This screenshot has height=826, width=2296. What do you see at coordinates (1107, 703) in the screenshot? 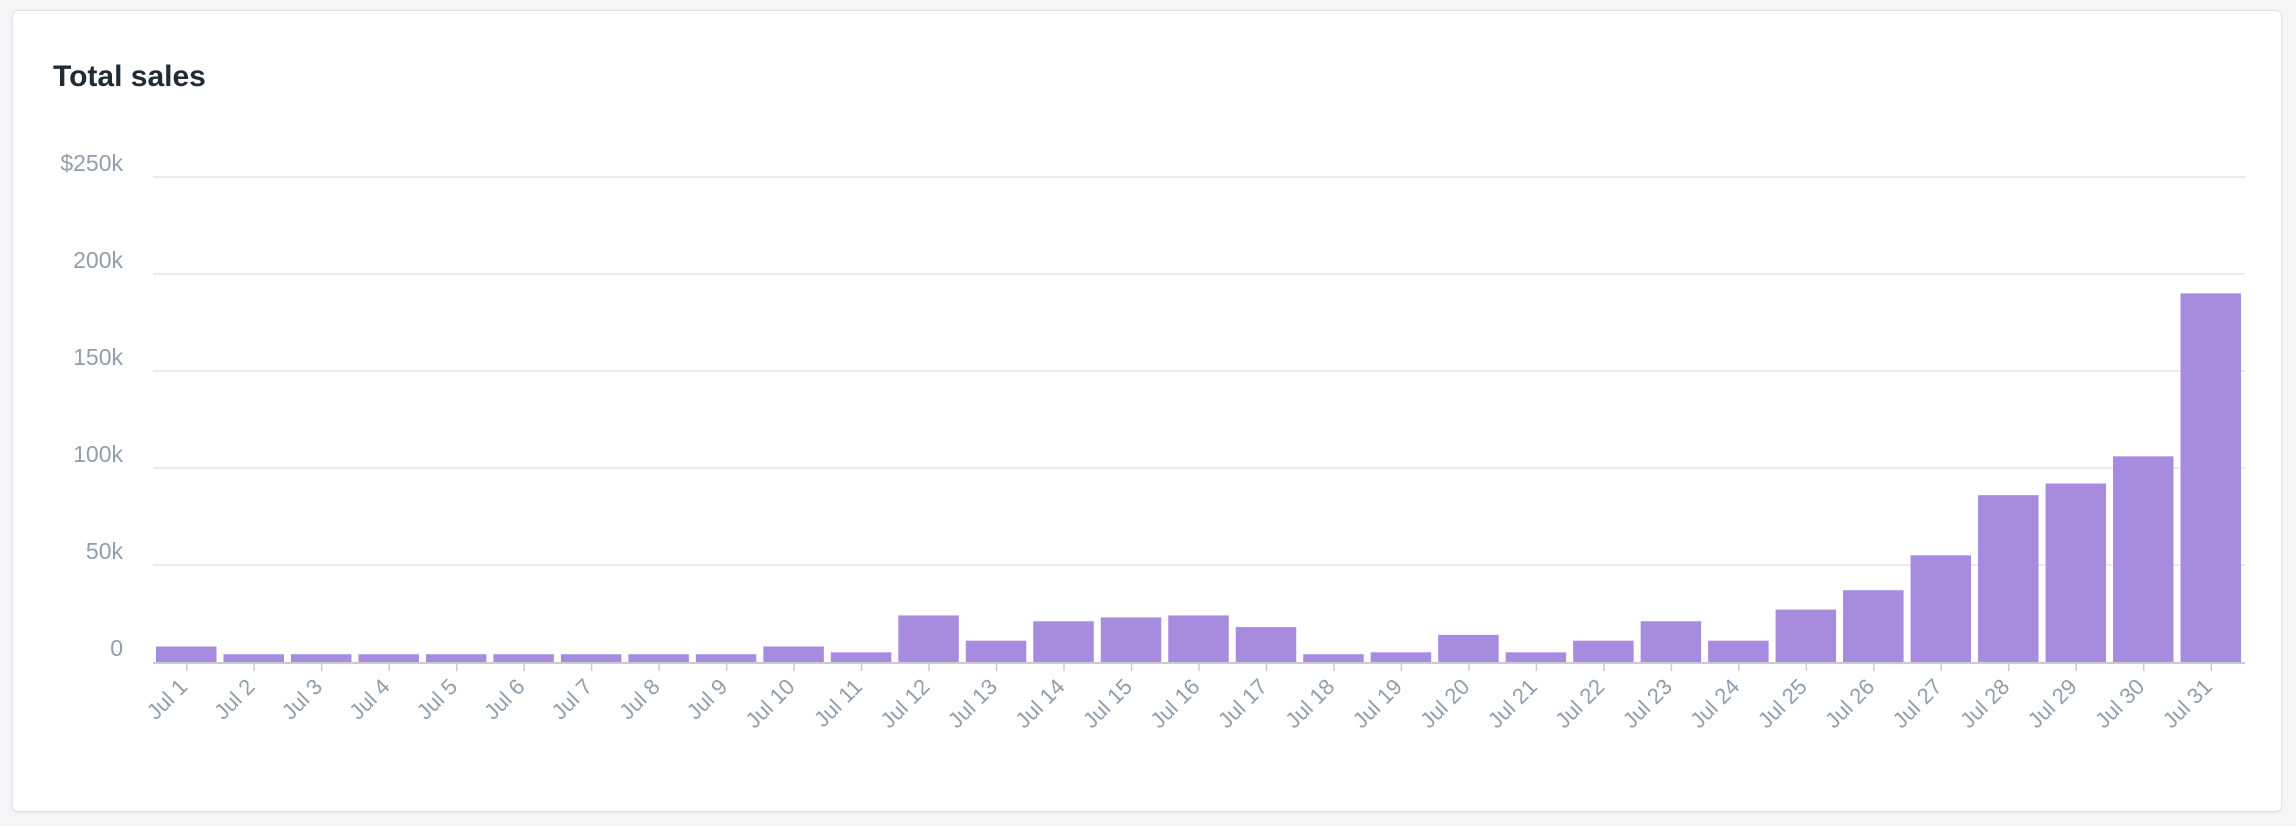
I see `x-tick-label: Jul 15` at bounding box center [1107, 703].